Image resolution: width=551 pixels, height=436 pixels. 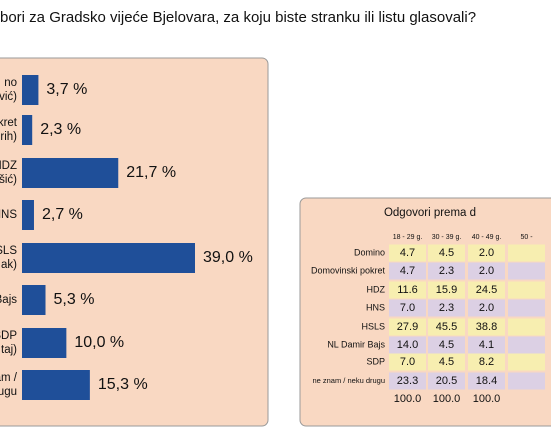 I want to click on cell: 23.3, so click(x=407, y=381).